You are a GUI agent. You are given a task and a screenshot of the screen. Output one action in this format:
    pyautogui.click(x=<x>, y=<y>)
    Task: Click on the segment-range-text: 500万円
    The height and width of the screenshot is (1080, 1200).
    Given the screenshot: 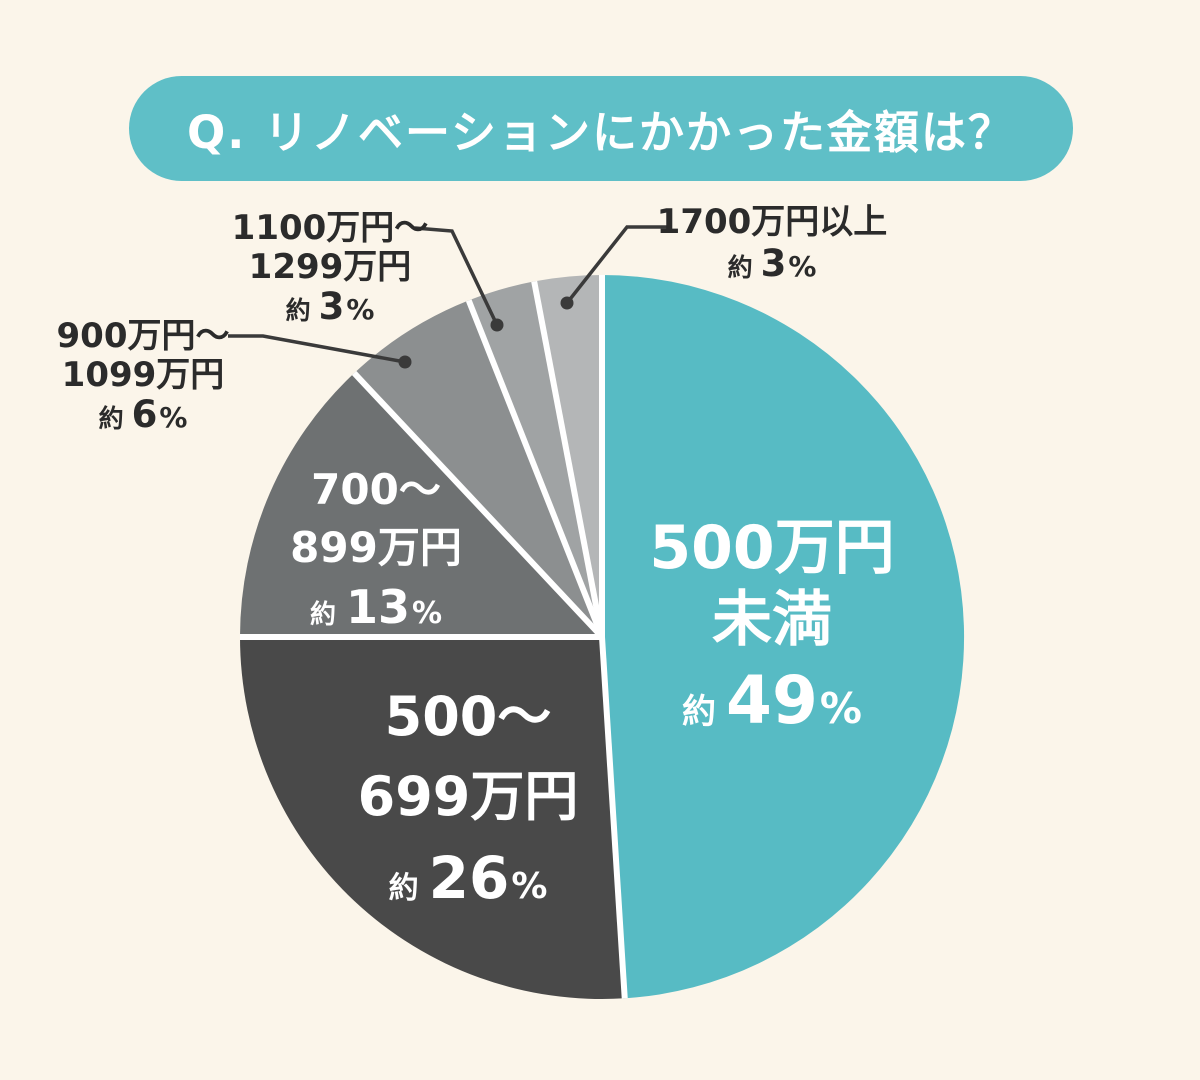 What is the action you would take?
    pyautogui.click(x=772, y=548)
    